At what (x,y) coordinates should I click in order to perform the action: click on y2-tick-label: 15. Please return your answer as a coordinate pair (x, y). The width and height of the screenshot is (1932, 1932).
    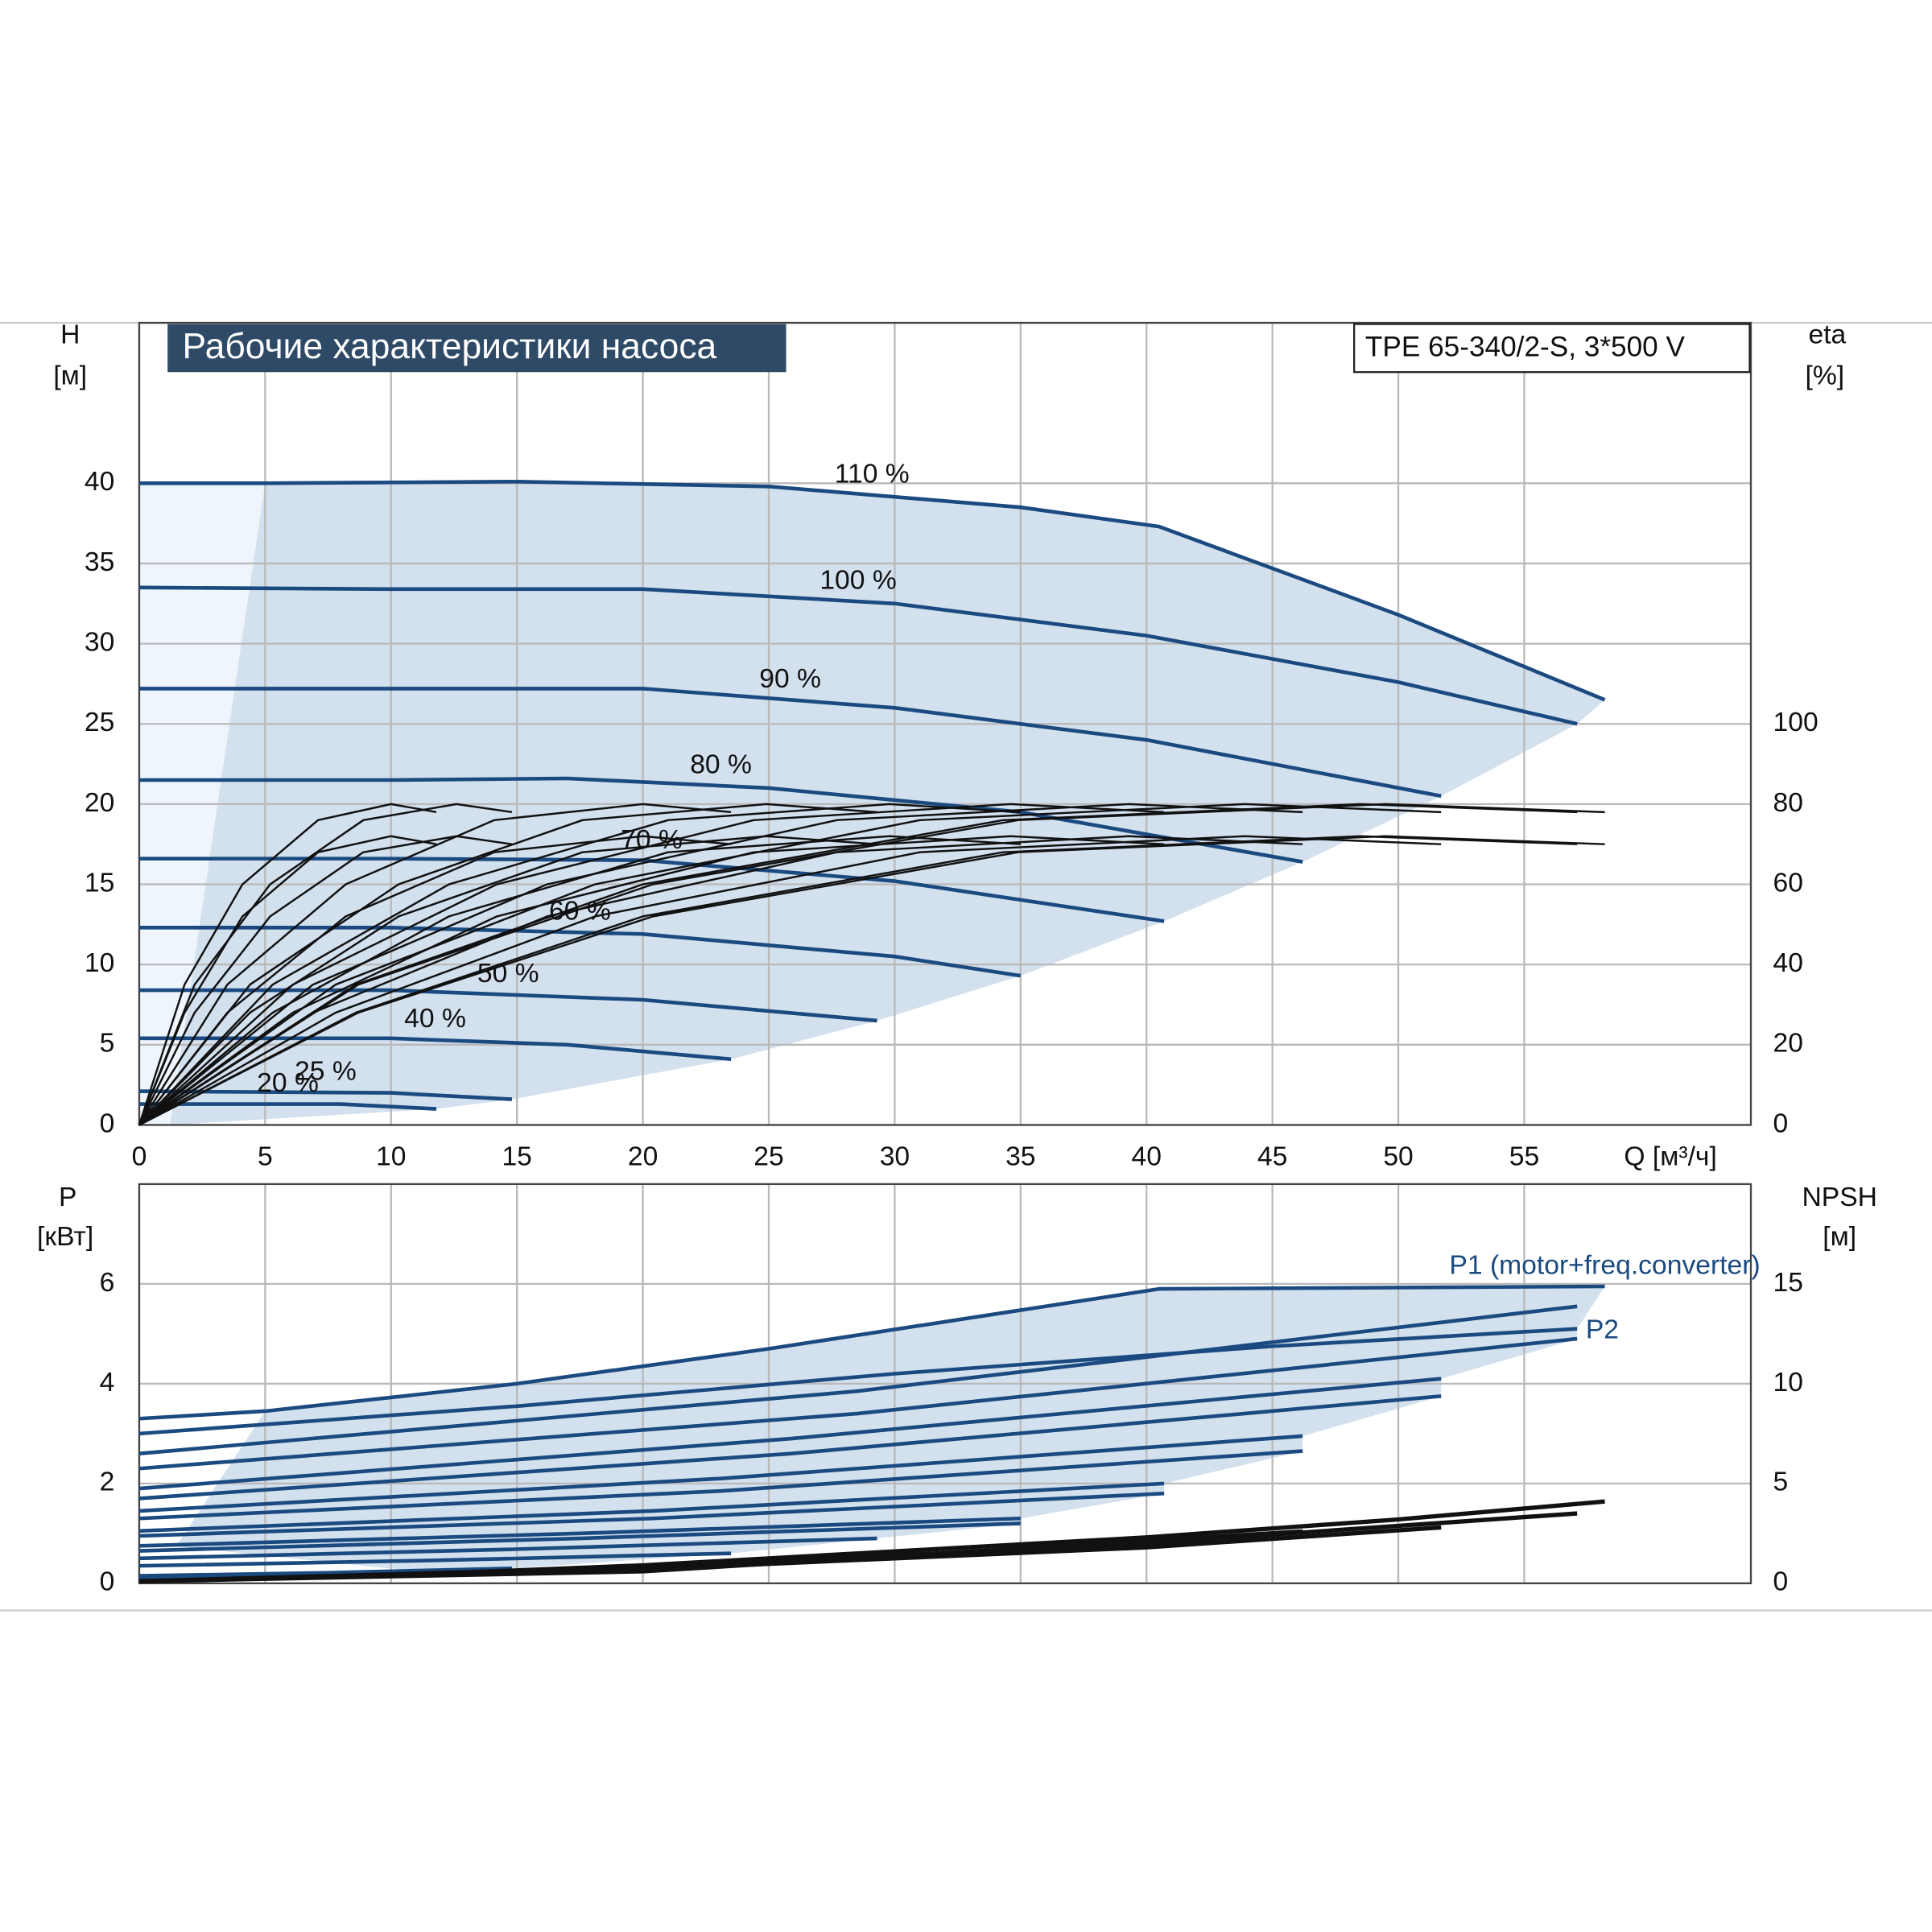
    Looking at the image, I should click on (1788, 1283).